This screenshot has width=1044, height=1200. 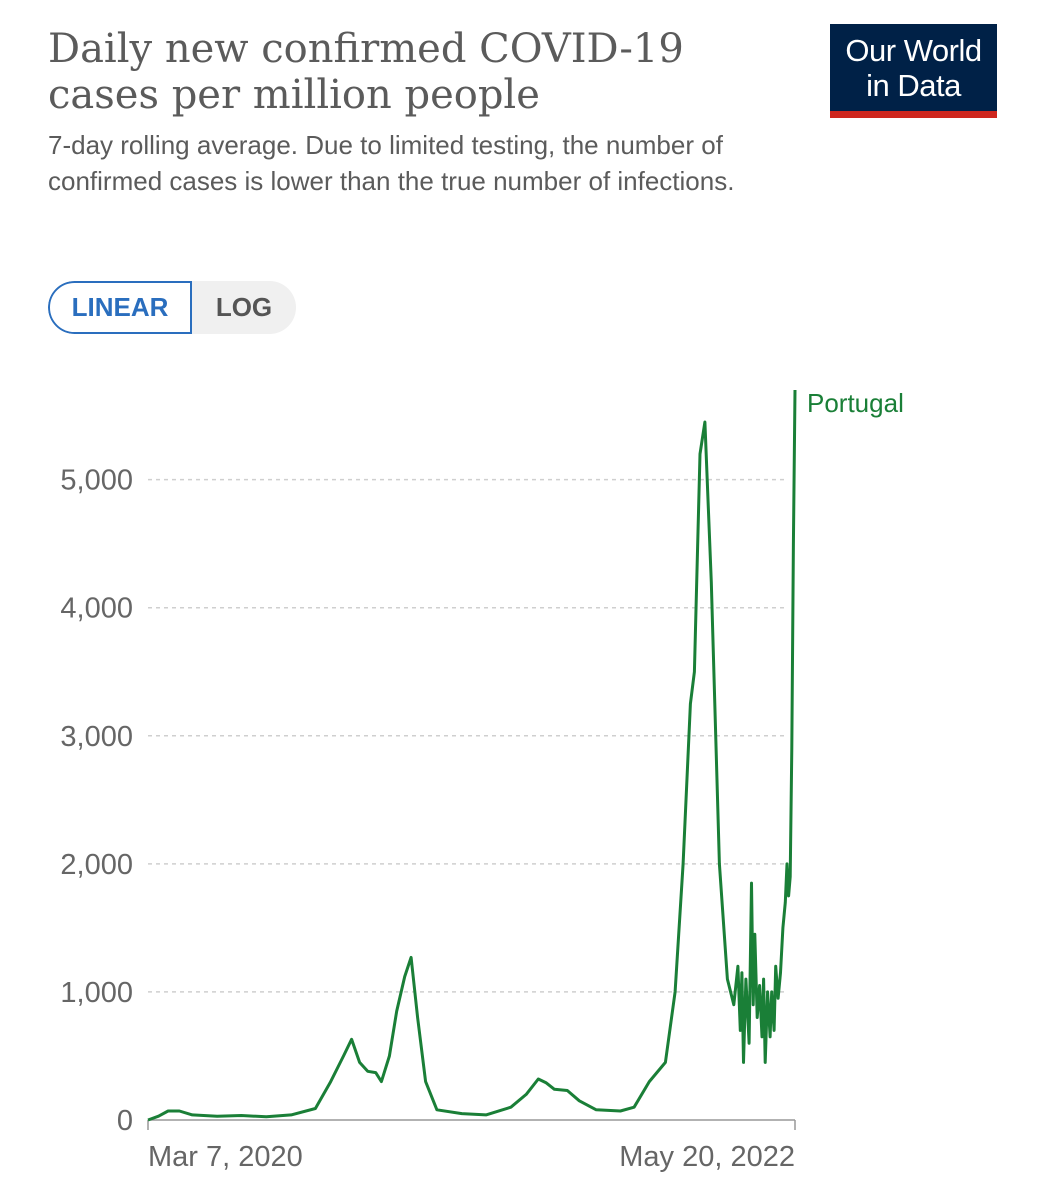 What do you see at coordinates (96, 481) in the screenshot?
I see `y-tick-label: 5,000` at bounding box center [96, 481].